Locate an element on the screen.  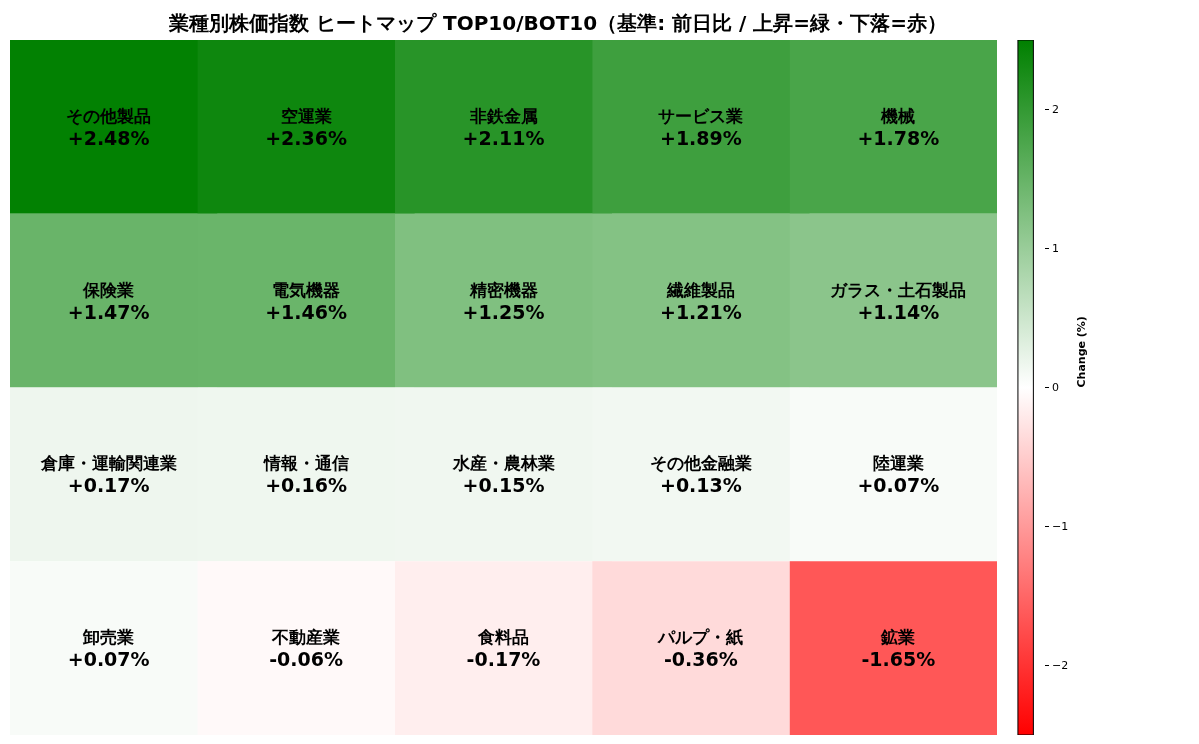
data-label: 倉庫・運輸関連業 +0.17% is located at coordinates (108, 475).